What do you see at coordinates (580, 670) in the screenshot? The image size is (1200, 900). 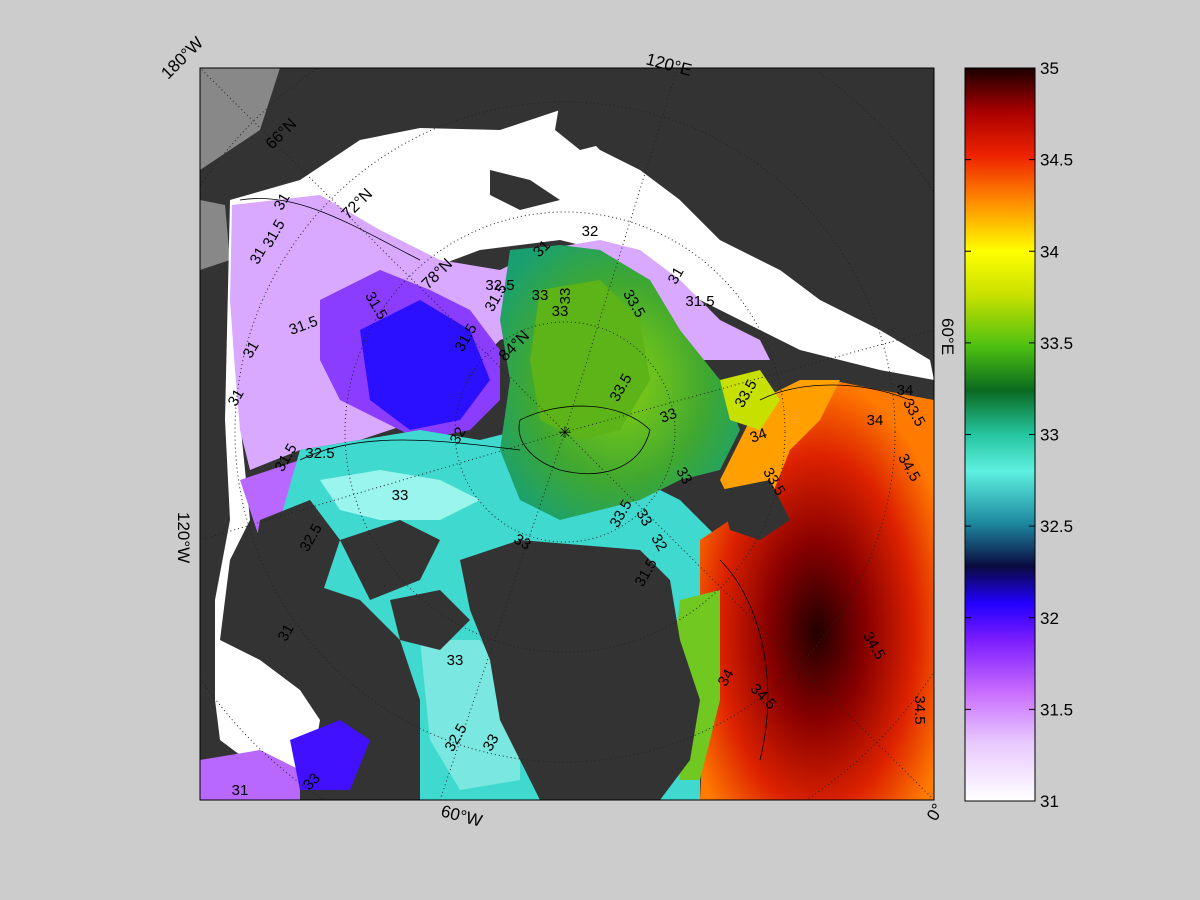 I see `greenland` at bounding box center [580, 670].